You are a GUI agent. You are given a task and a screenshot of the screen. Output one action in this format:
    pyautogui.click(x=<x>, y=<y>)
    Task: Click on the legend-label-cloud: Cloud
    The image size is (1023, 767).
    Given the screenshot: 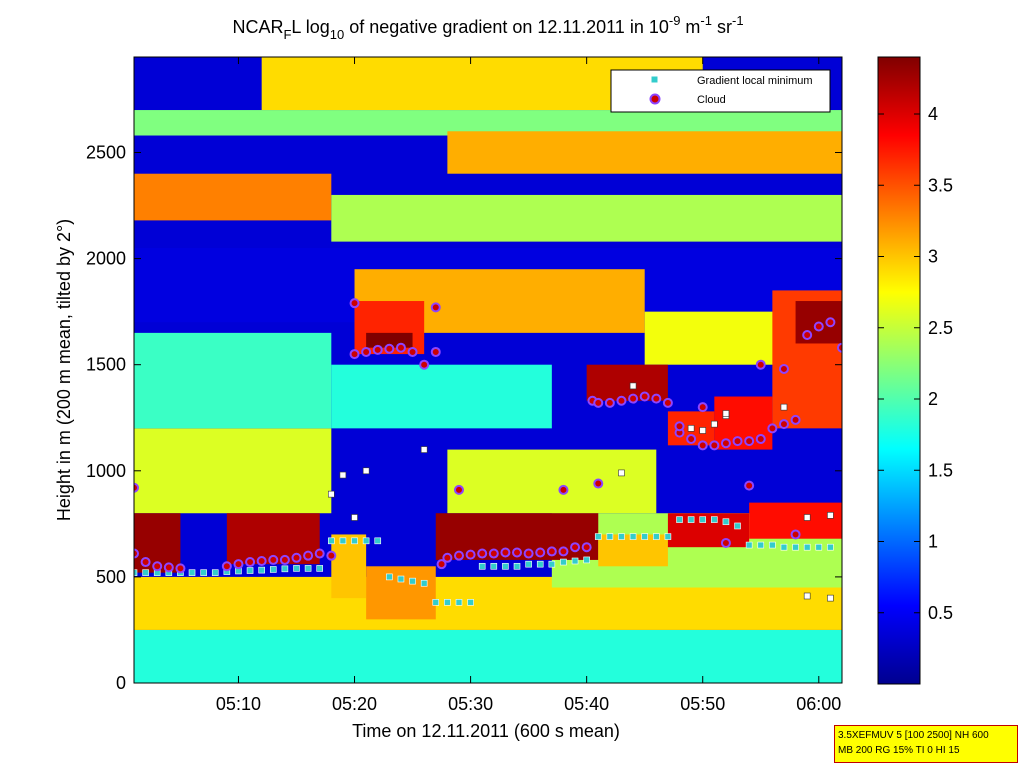 What is the action you would take?
    pyautogui.click(x=711, y=100)
    